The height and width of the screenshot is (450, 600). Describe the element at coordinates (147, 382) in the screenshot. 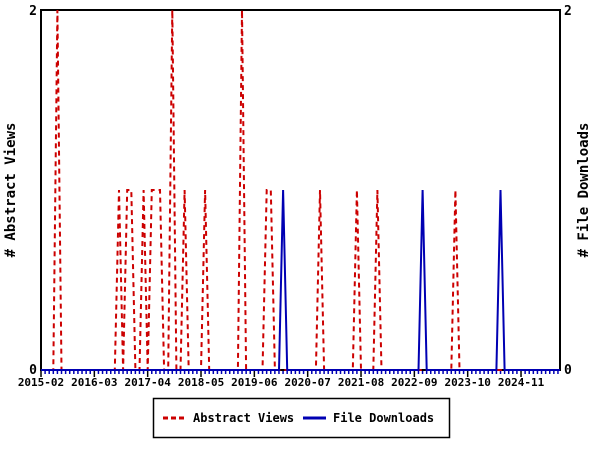

I see `x-tick-label: 2017-04` at that location.